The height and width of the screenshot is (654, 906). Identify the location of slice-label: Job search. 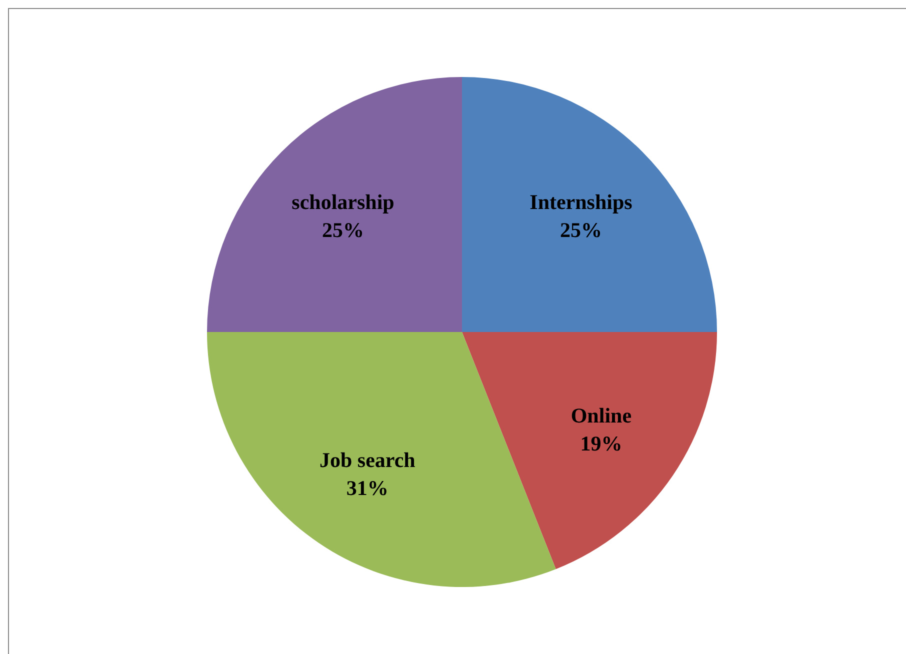
(367, 460).